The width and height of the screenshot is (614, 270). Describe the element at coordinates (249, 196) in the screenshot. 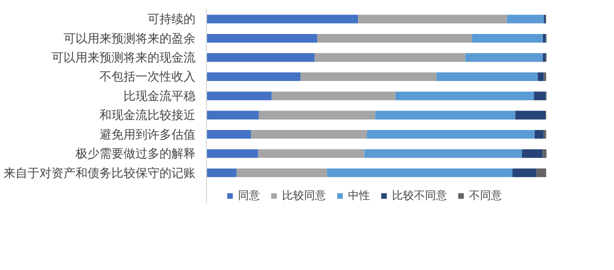

I see `legend-label: 同意` at that location.